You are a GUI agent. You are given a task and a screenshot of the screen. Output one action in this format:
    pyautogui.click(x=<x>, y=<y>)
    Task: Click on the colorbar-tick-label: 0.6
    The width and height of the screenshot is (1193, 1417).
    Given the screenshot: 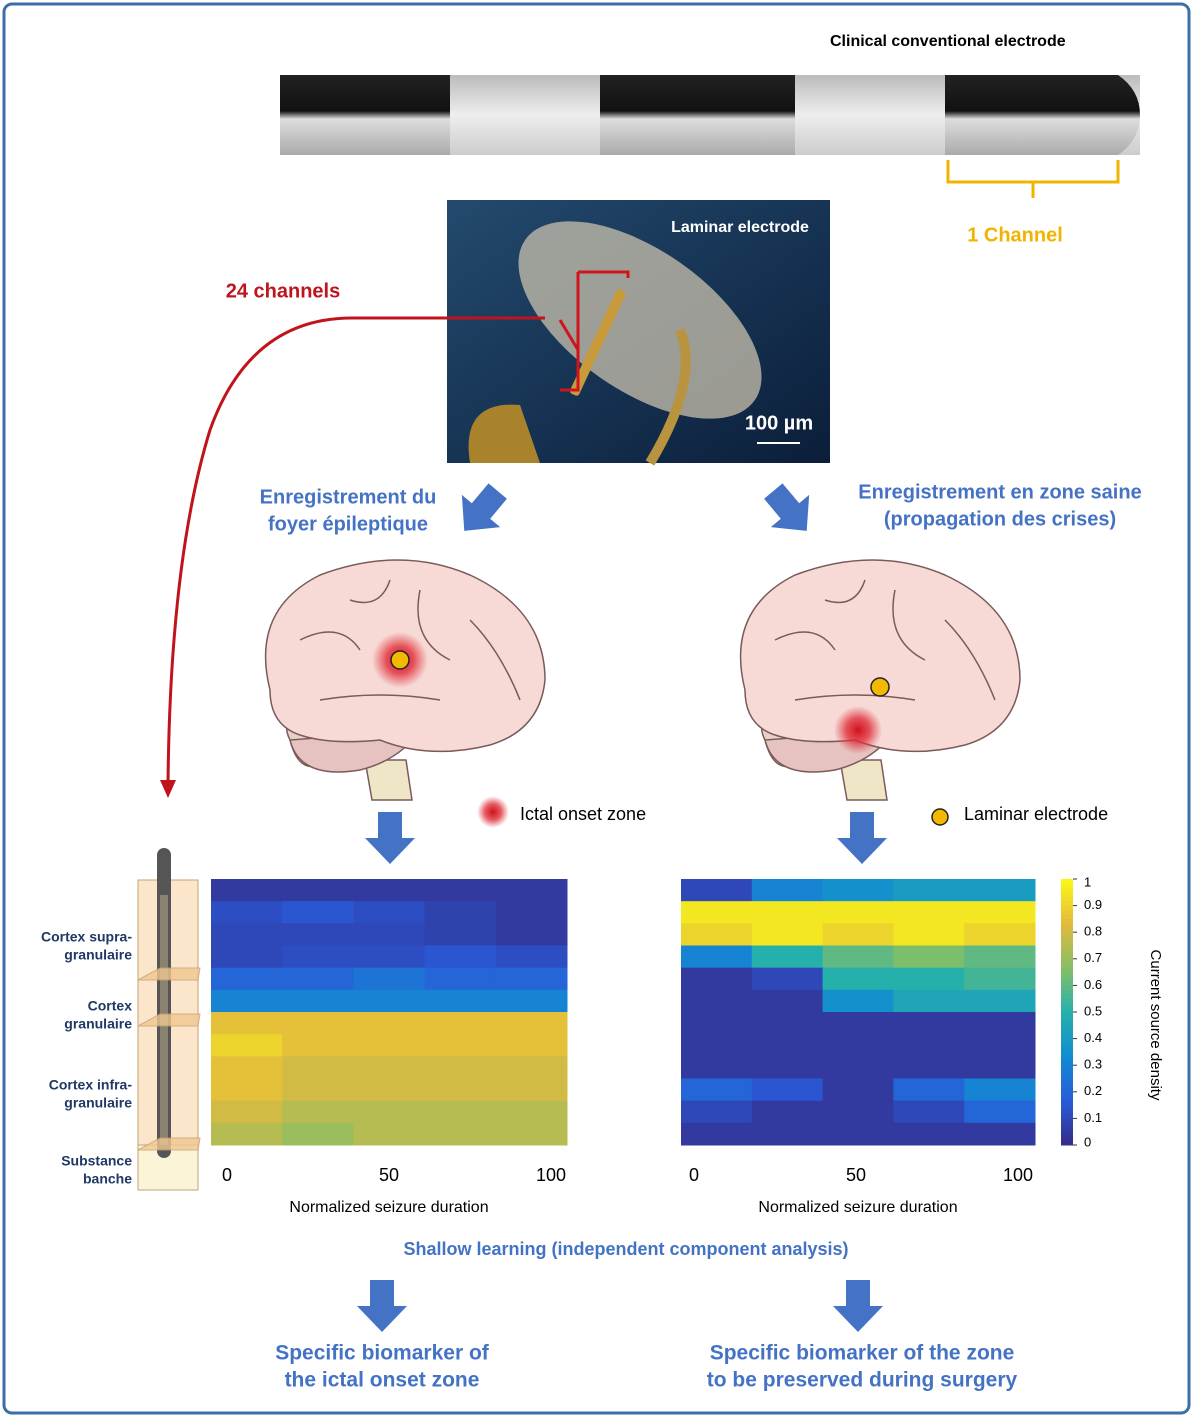 What is the action you would take?
    pyautogui.click(x=1093, y=984)
    